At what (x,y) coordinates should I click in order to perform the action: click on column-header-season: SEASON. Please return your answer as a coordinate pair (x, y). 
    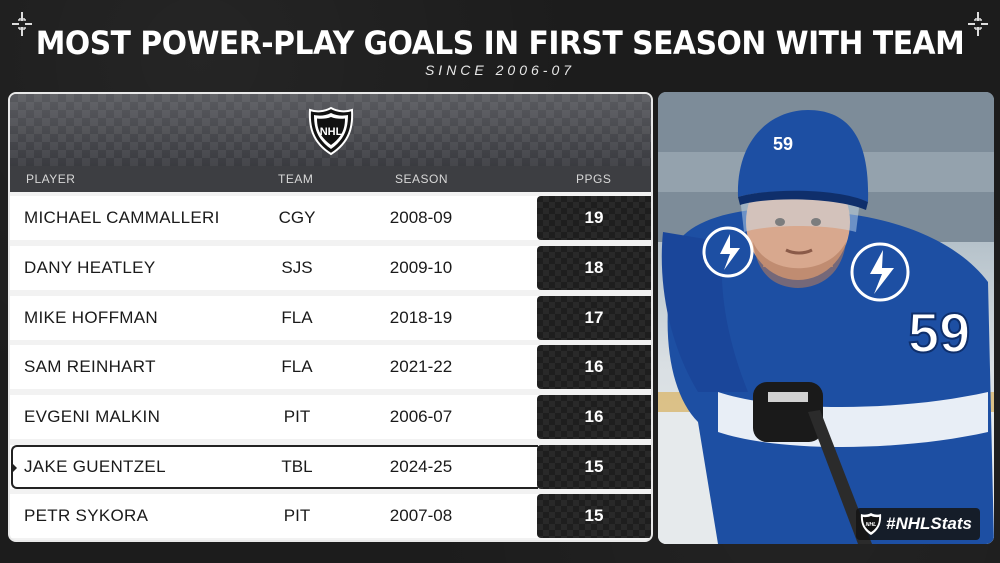
    Looking at the image, I should click on (422, 179).